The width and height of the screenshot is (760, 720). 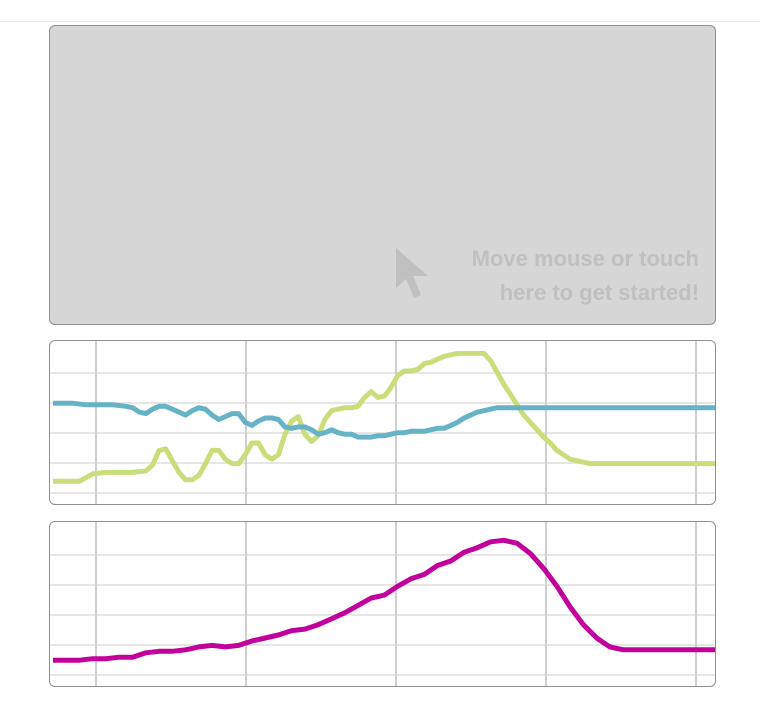 What do you see at coordinates (585, 258) in the screenshot?
I see `hint-line-1: Move mouse or touch` at bounding box center [585, 258].